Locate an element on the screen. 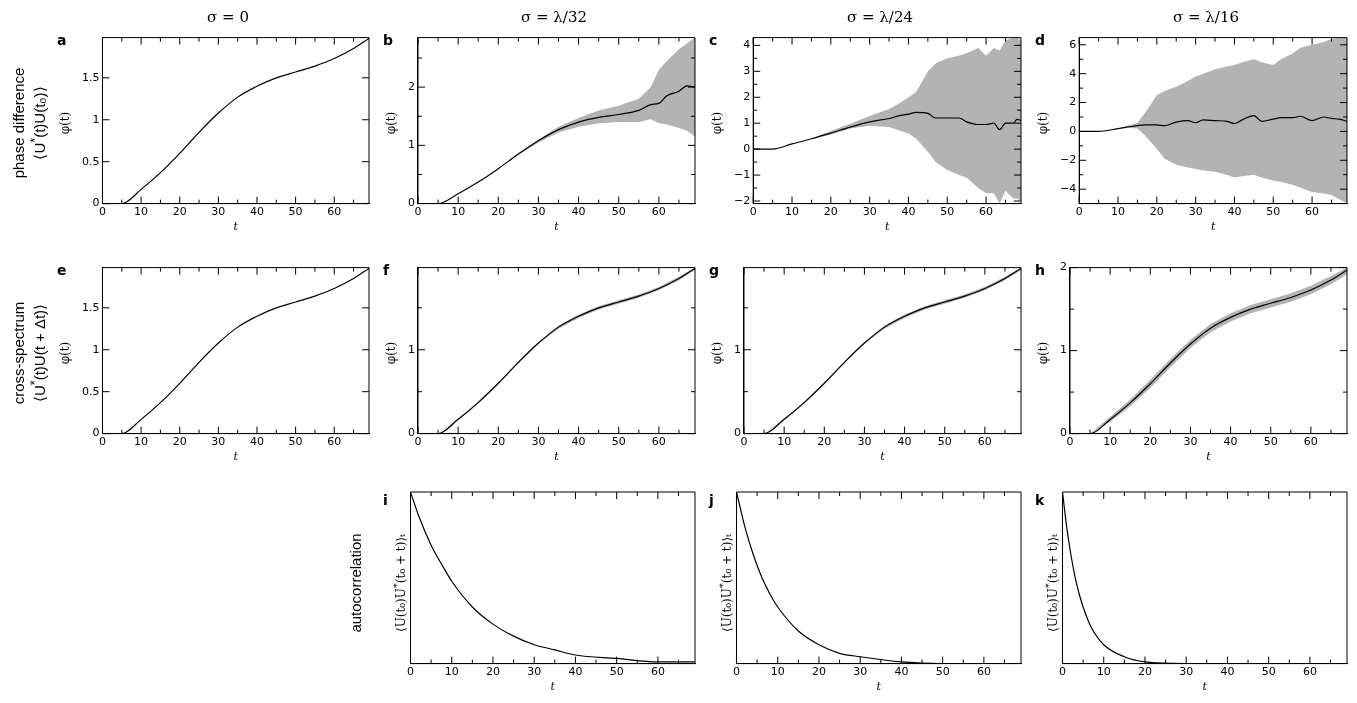 The width and height of the screenshot is (1357, 703). y-tick-label: 4 is located at coordinates (1073, 73).